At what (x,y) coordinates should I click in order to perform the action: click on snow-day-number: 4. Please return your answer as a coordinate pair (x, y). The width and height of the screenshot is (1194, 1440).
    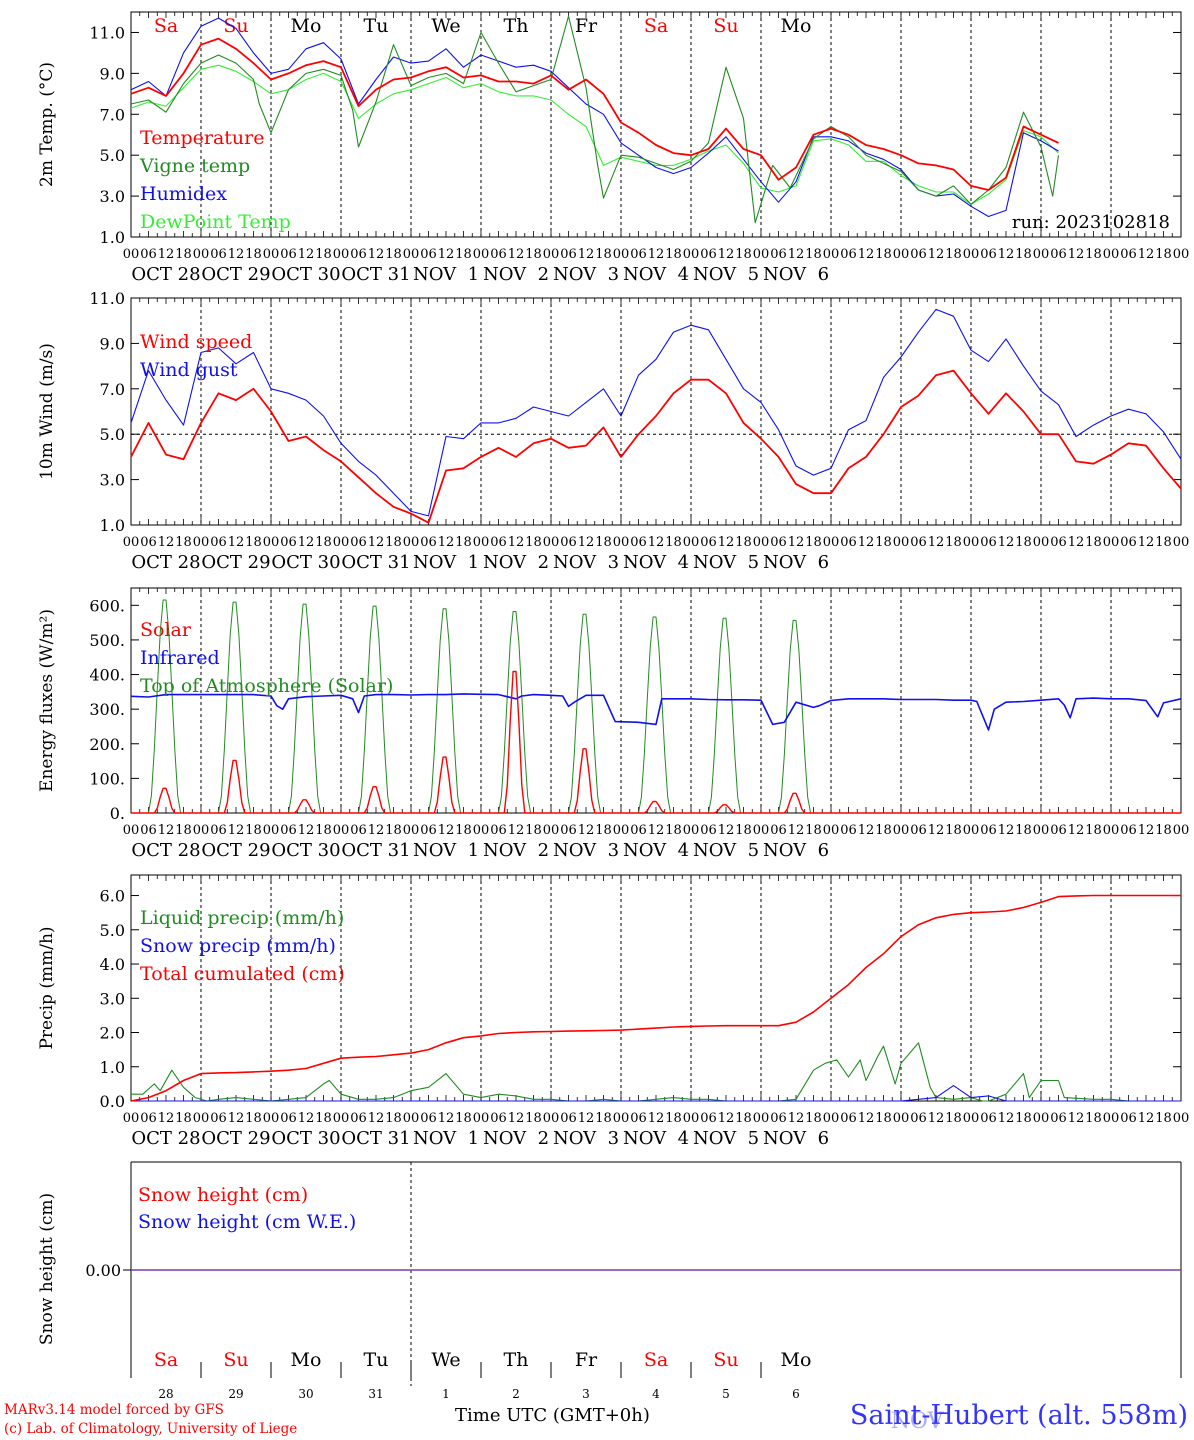
    Looking at the image, I should click on (656, 1394).